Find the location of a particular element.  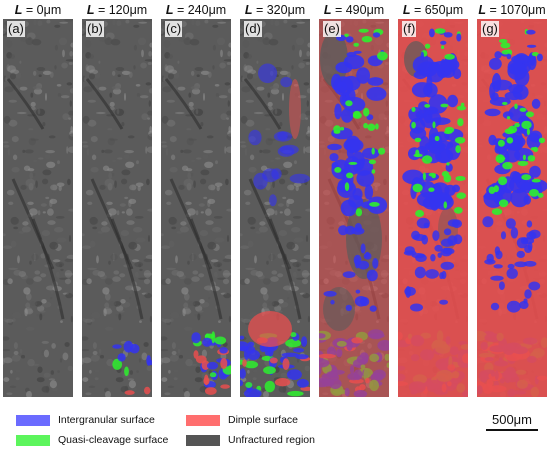

legend-label-quasi-cleavage: Quasi-cleavage surface is located at coordinates (113, 440).